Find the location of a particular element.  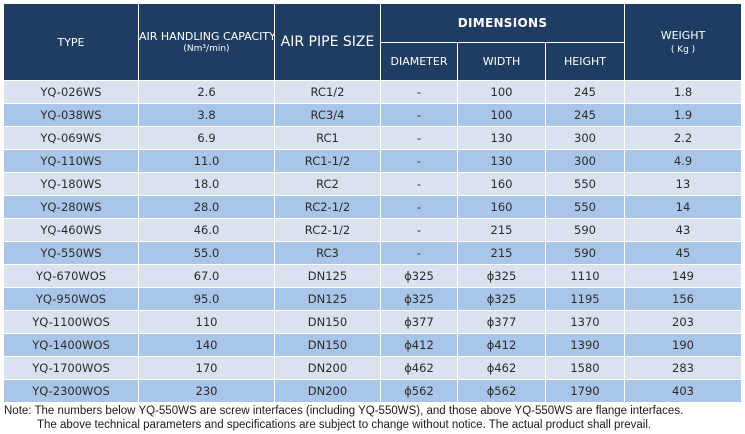

cell-type: YQ-950WOS is located at coordinates (71, 299).